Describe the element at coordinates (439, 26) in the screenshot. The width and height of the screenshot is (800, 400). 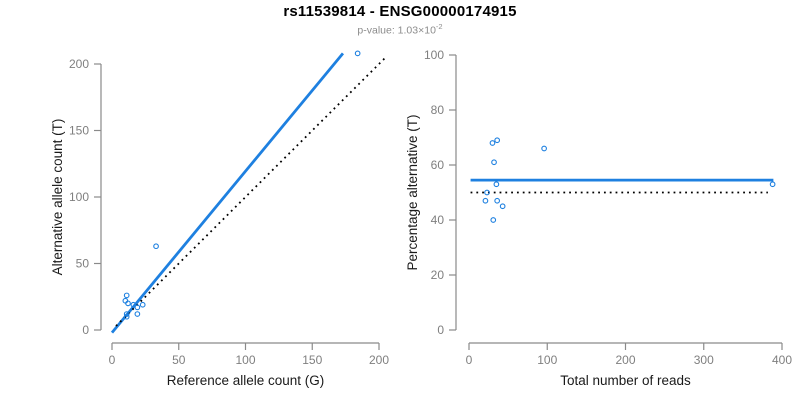
I see `pvalue-exponent: -2` at that location.